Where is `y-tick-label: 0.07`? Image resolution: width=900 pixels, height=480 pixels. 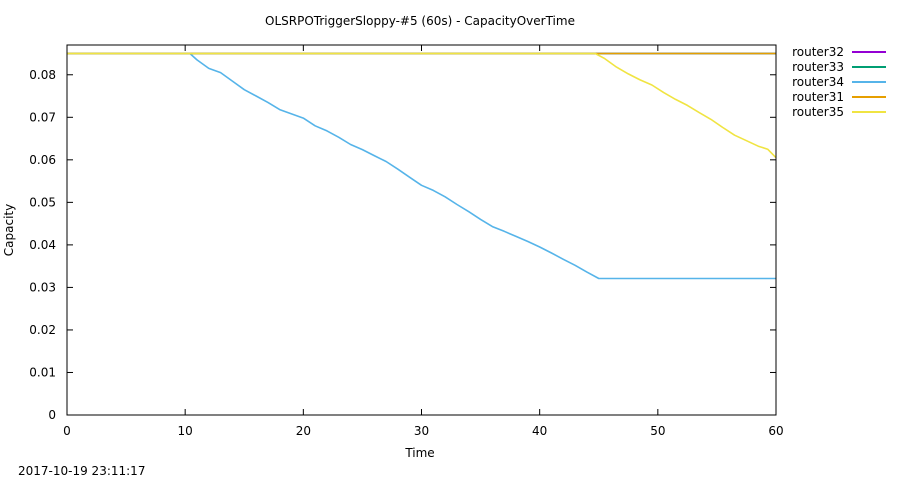 y-tick-label: 0.07 is located at coordinates (42, 117).